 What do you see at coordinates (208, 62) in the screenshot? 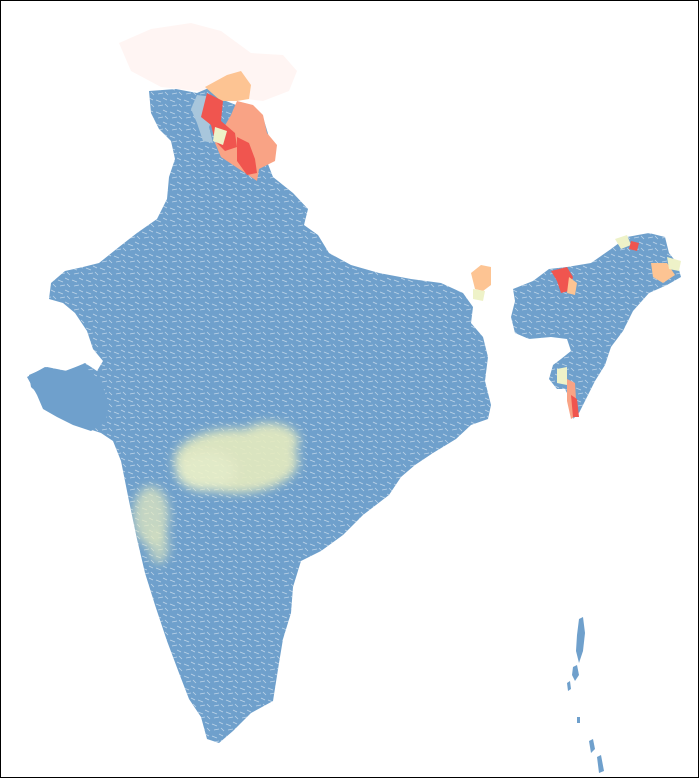
I see `northern-region-faint` at bounding box center [208, 62].